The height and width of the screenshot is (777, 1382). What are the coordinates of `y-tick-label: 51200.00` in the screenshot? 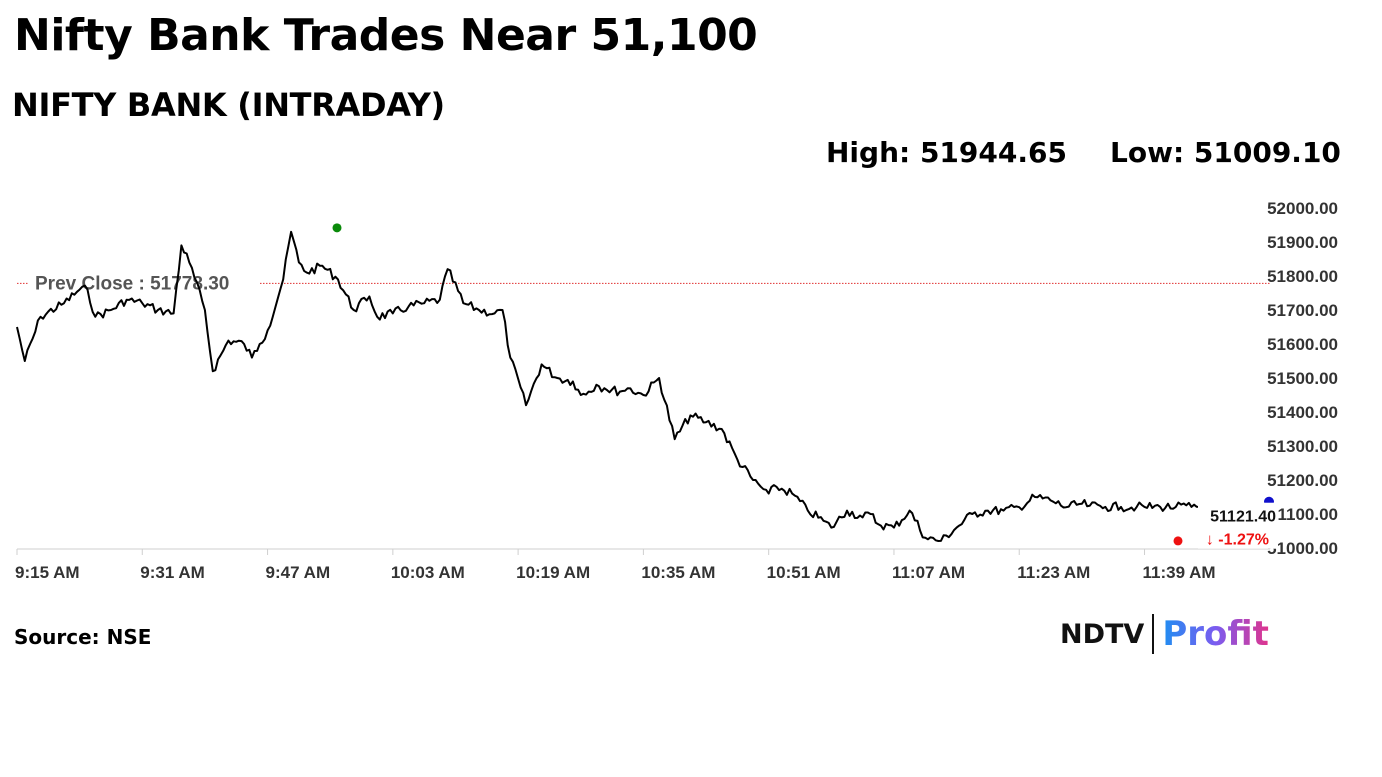 It's located at (1302, 480).